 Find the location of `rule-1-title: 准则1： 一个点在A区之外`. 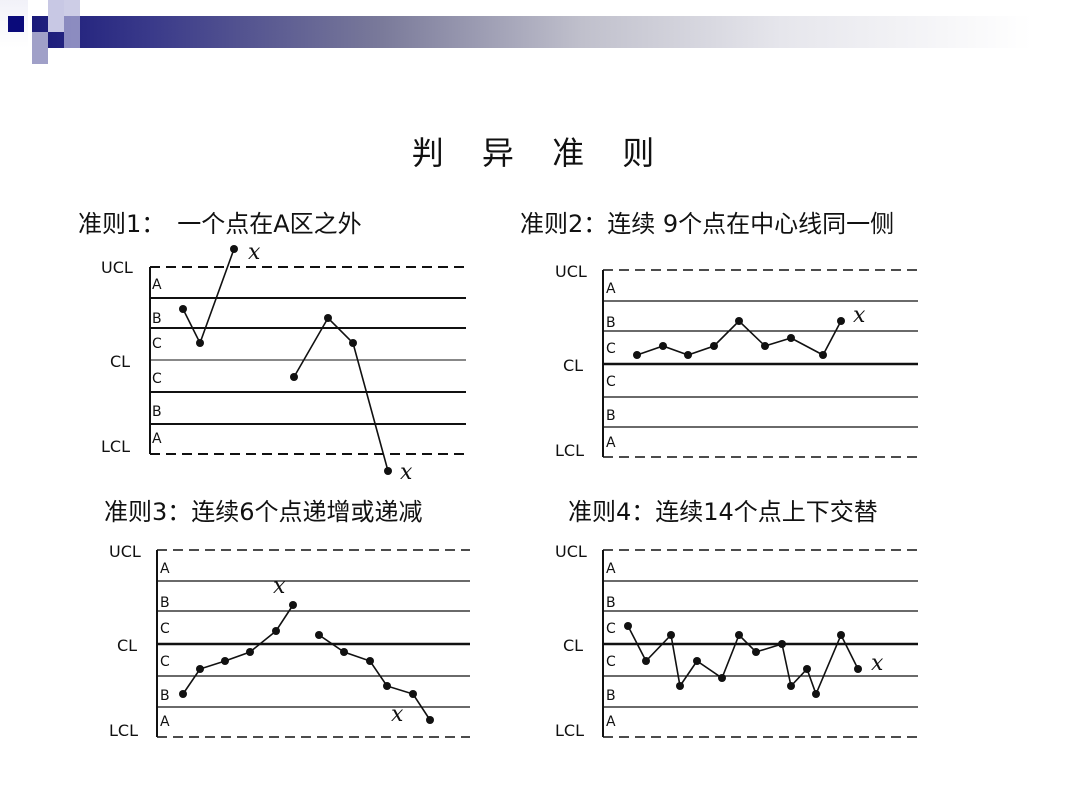

rule-1-title: 准则1： 一个点在A区之外 is located at coordinates (220, 224).